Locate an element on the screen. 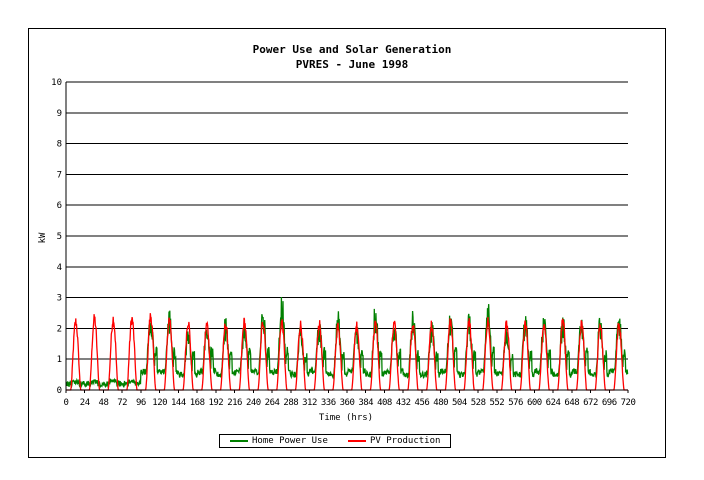 This screenshot has width=704, height=480. legend-item-pv-production: PV Production is located at coordinates (394, 441).